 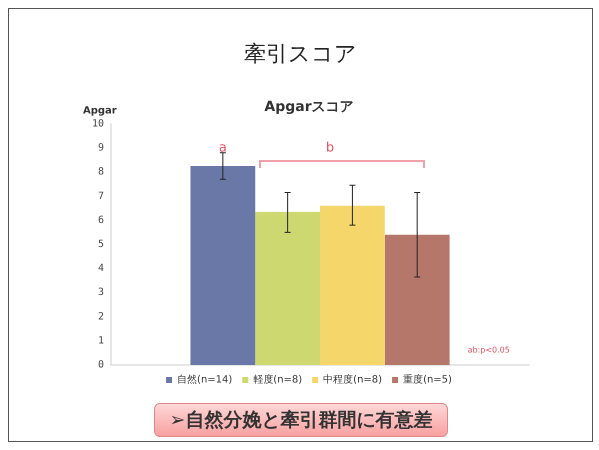 I want to click on y-tick-label: 10, so click(x=98, y=124).